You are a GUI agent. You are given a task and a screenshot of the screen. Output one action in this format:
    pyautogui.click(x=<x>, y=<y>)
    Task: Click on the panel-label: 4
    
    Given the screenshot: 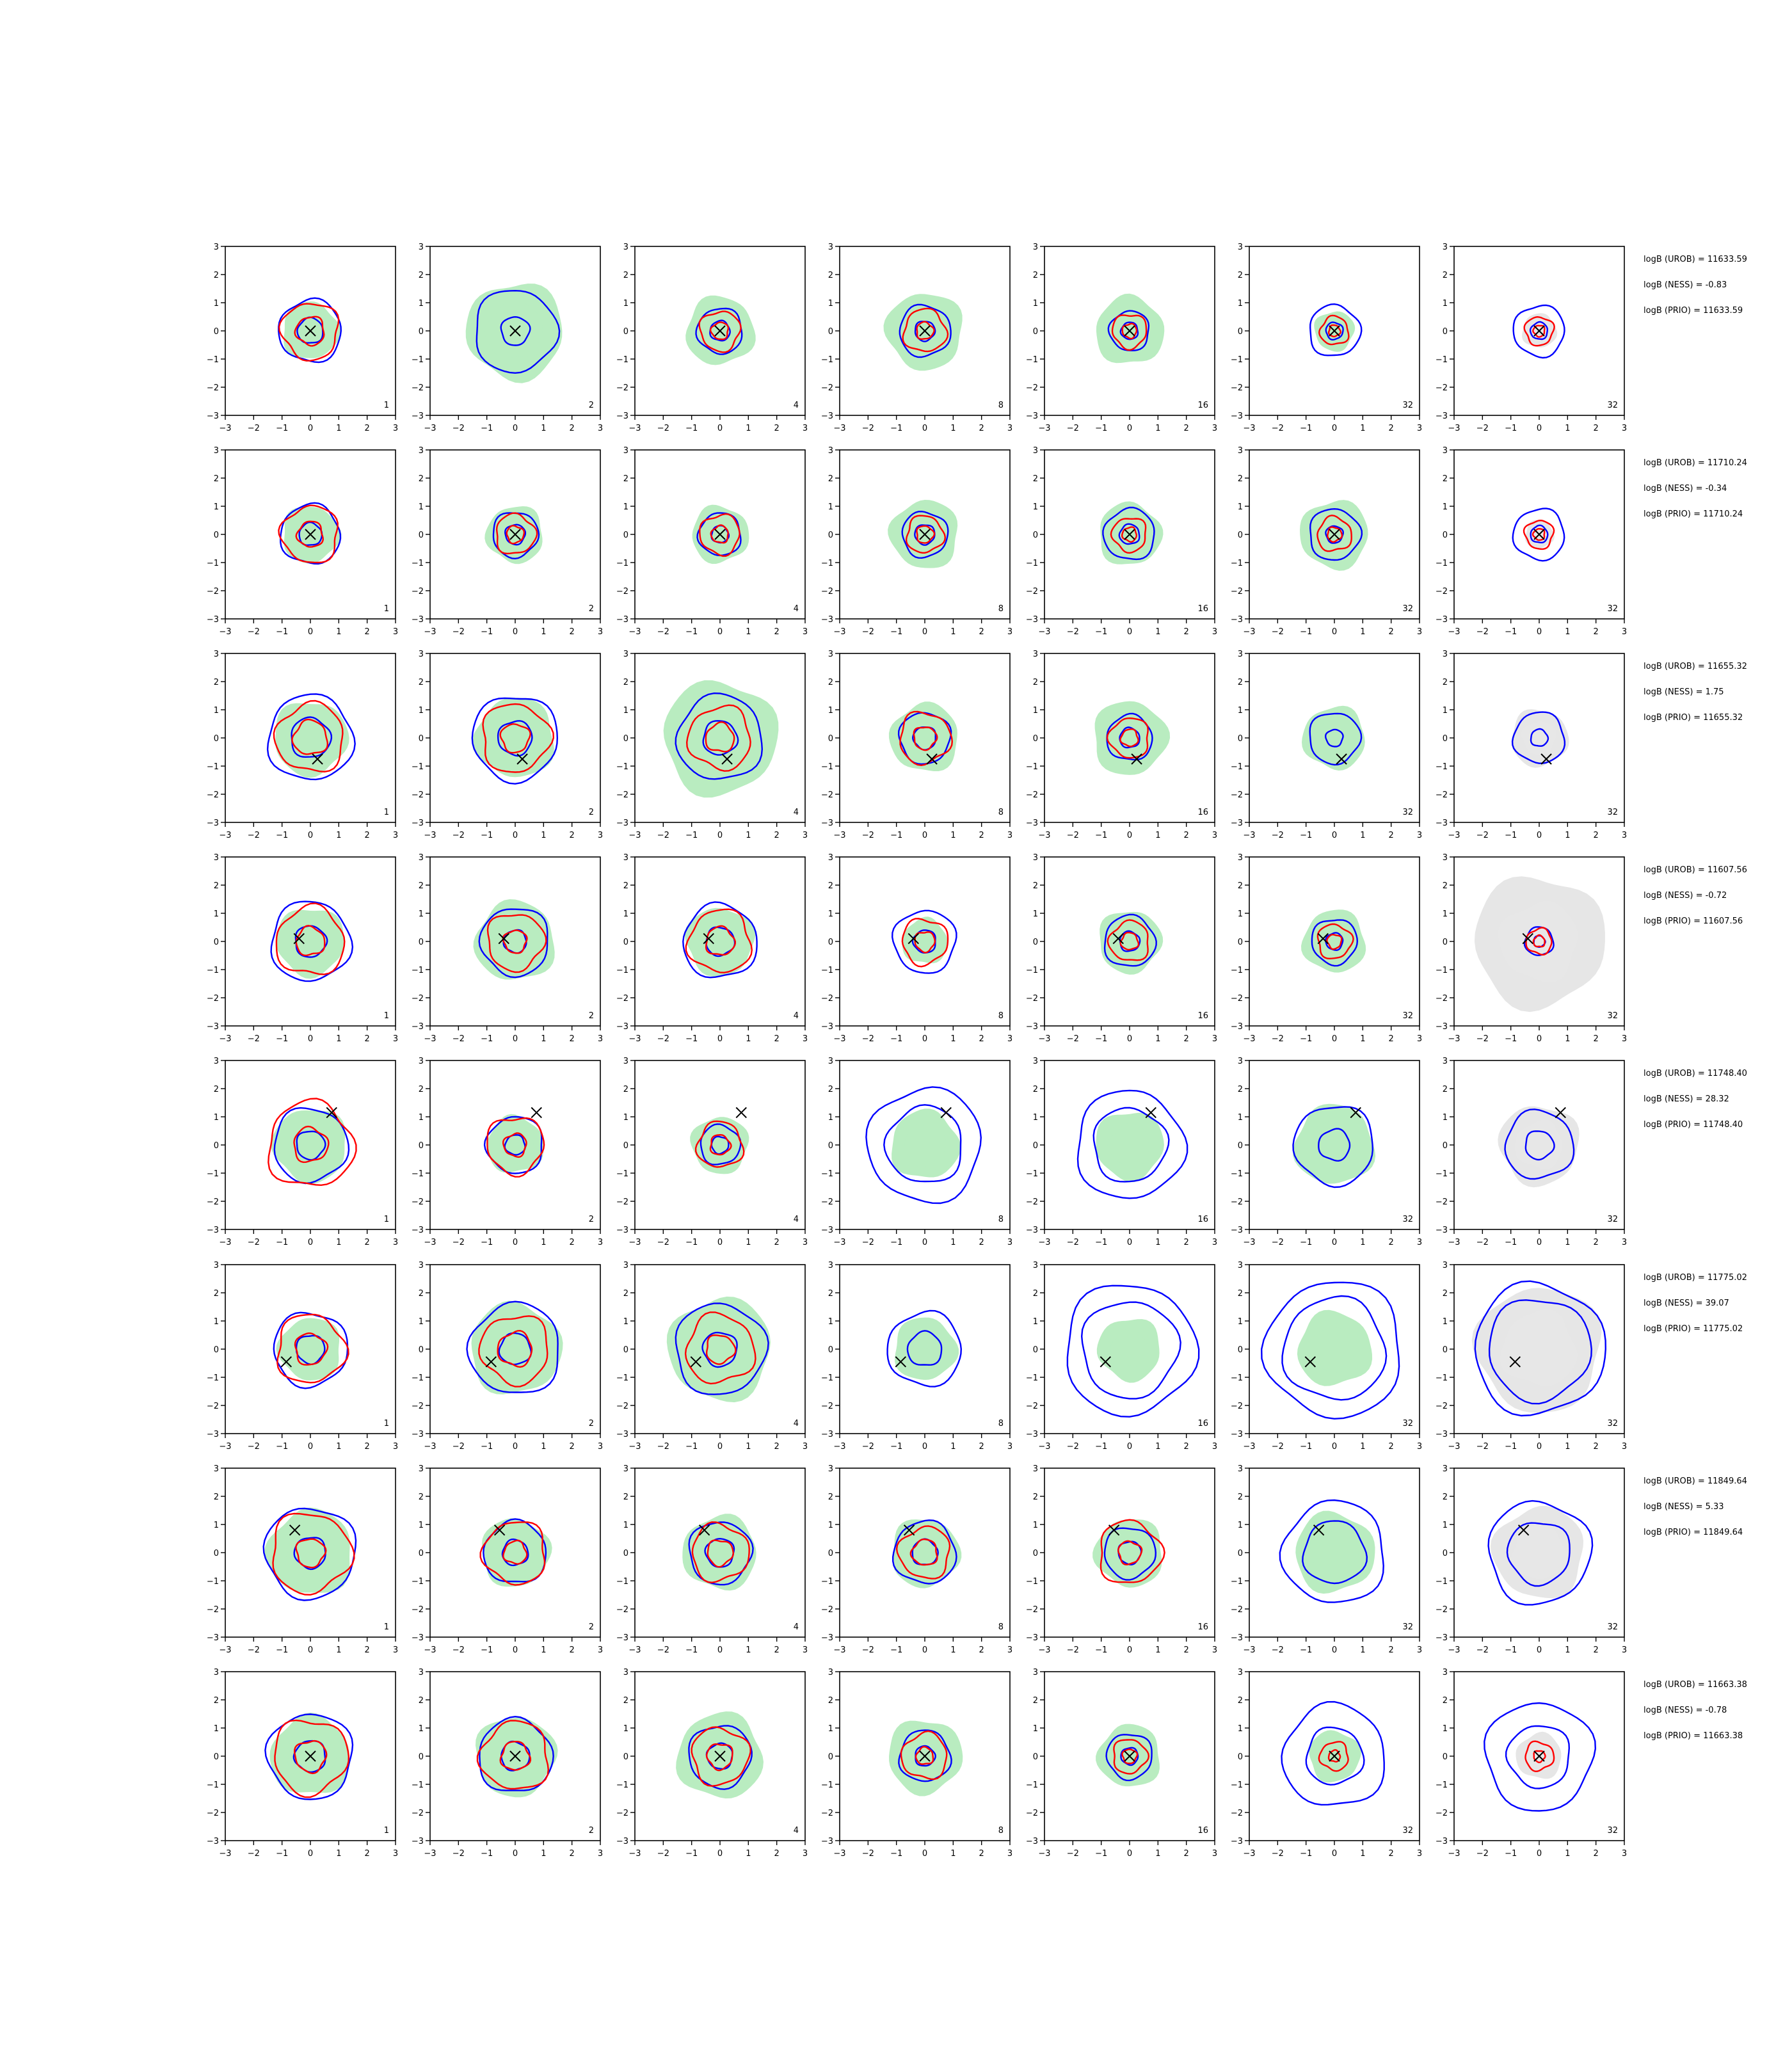 What is the action you would take?
    pyautogui.click(x=796, y=1219)
    